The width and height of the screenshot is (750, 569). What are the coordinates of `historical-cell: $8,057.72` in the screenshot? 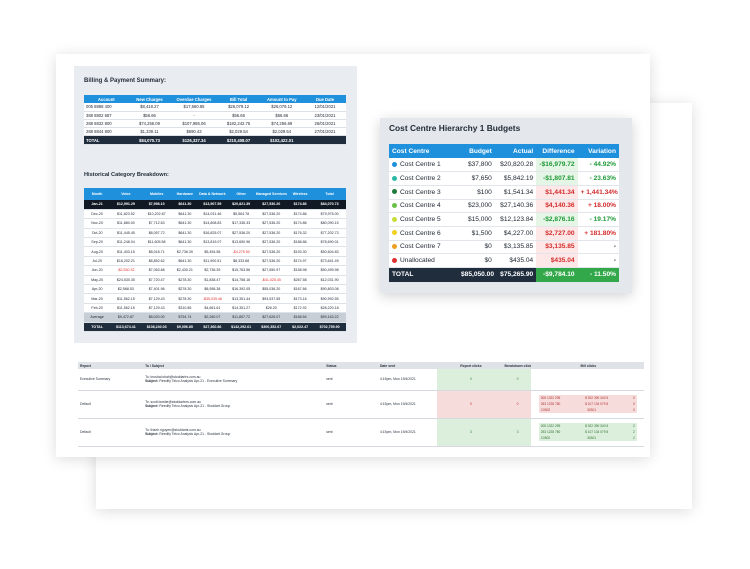 It's located at (156, 233).